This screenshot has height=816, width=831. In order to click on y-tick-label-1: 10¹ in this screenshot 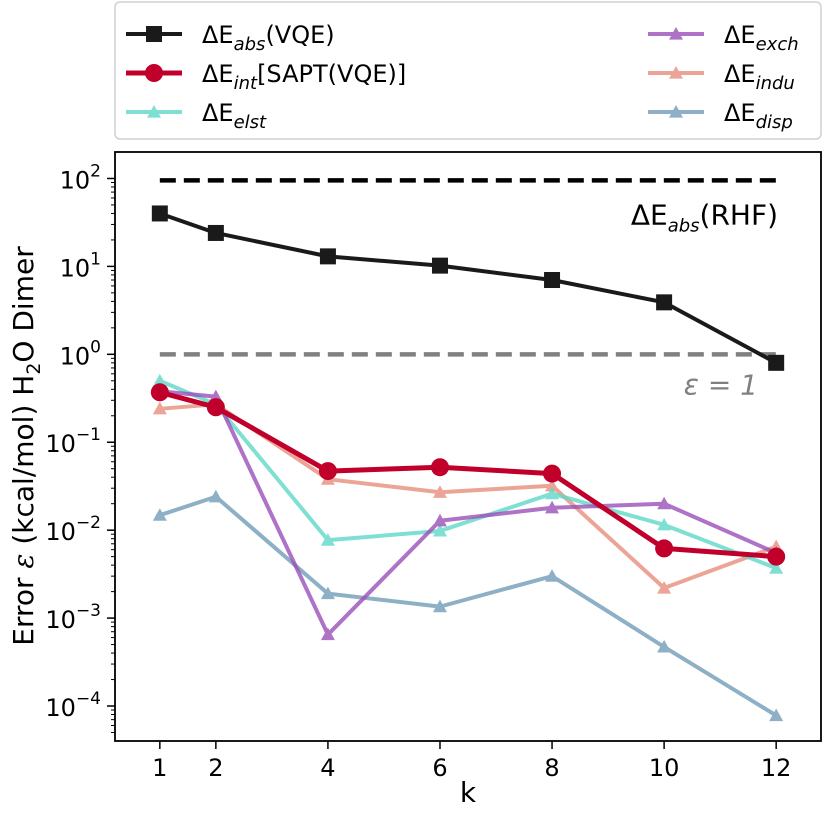, I will do `click(80, 265)`.